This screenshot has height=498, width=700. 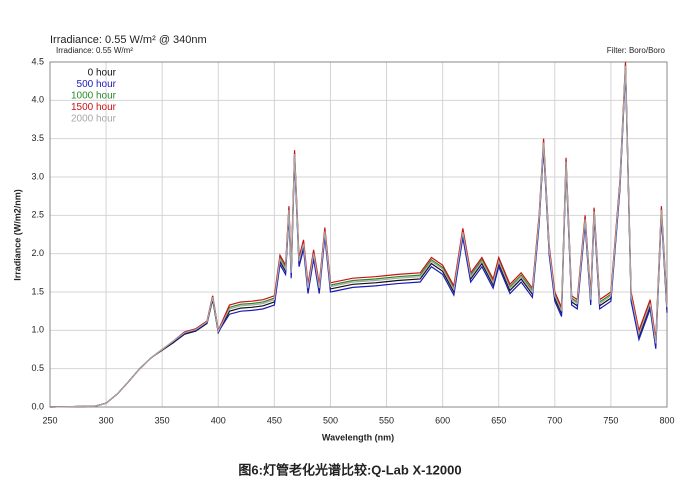 What do you see at coordinates (94, 107) in the screenshot?
I see `legend-label: 1500 hour` at bounding box center [94, 107].